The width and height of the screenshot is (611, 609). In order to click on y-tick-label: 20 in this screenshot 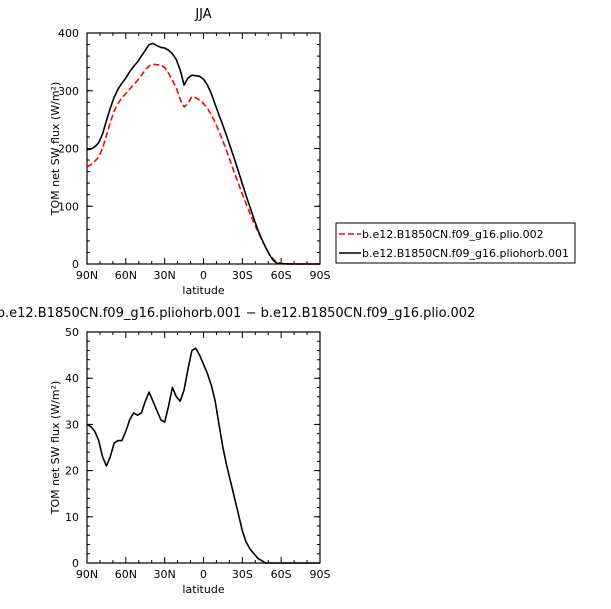, I will do `click(72, 471)`.